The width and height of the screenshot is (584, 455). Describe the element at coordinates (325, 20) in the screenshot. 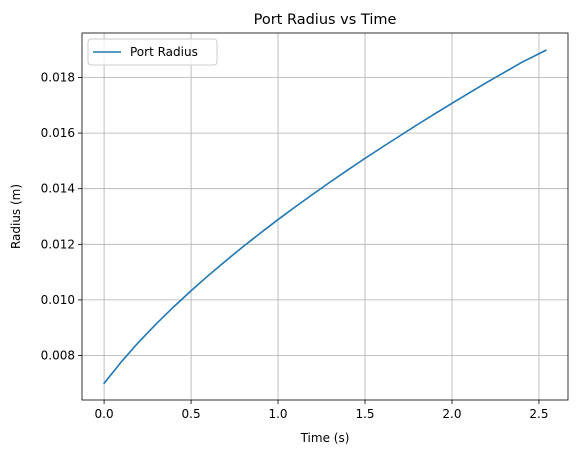

I see `chart-title: Port Radius vs Time` at that location.